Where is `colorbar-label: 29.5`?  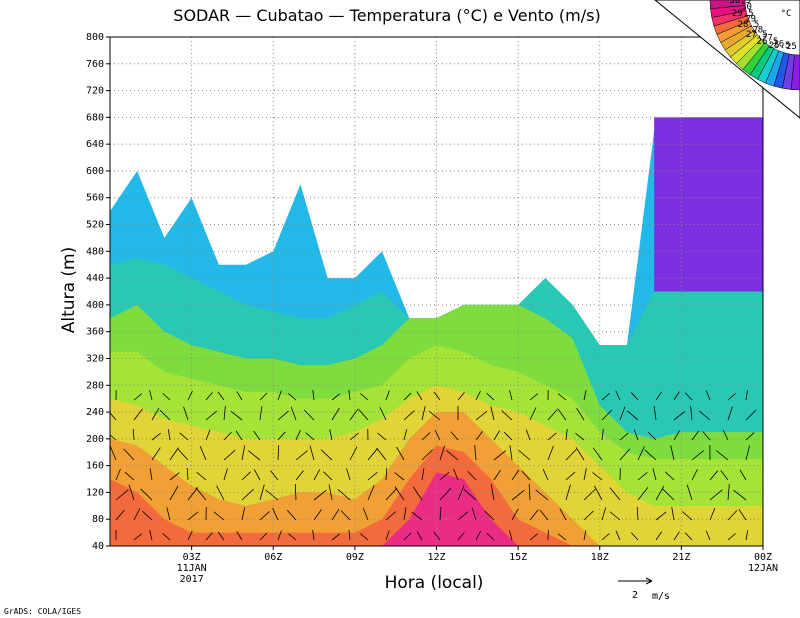 colorbar-label: 29.5 is located at coordinates (743, 14).